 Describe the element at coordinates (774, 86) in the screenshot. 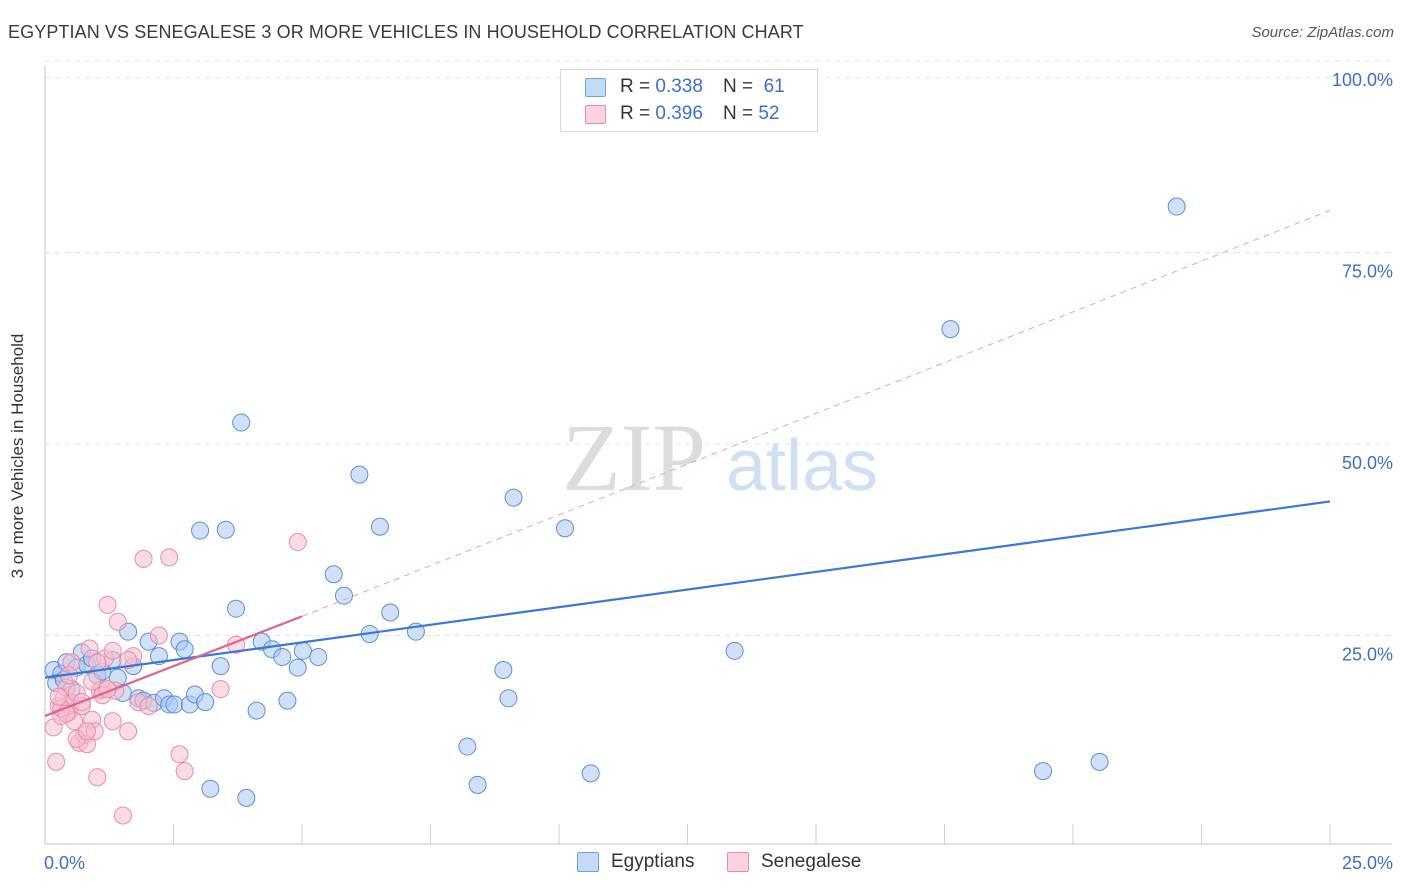

I see `legend-n-value: 61` at that location.